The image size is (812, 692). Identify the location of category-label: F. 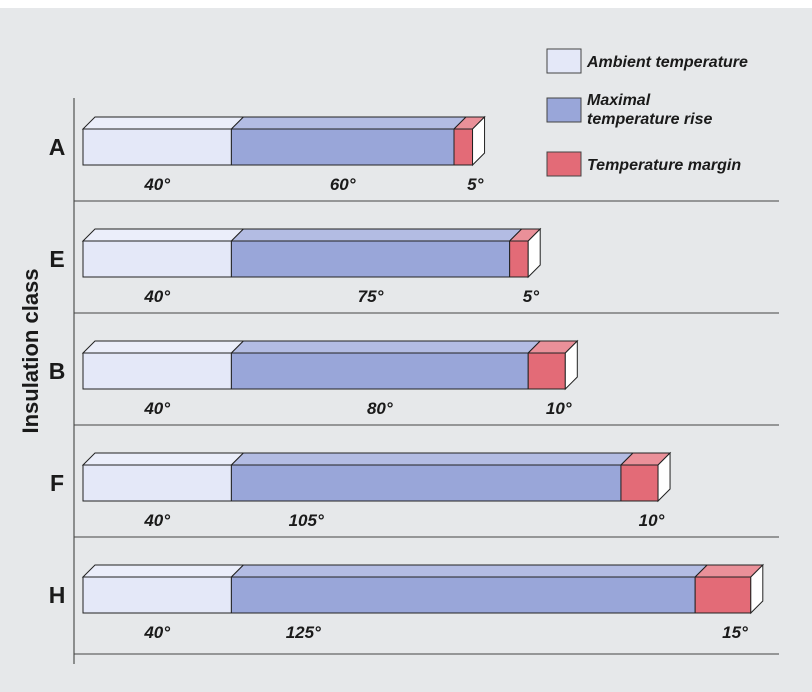
(57, 483).